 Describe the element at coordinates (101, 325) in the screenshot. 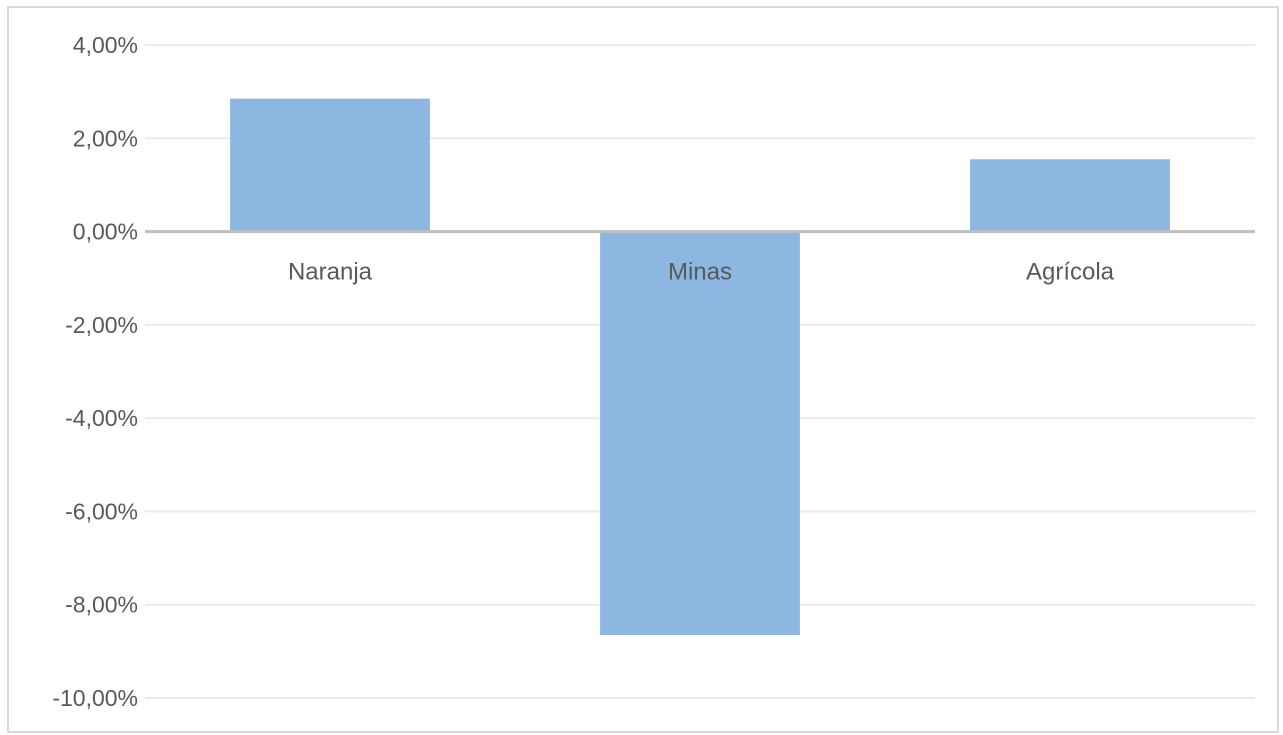

I see `y-tick-label: -2,00%` at that location.